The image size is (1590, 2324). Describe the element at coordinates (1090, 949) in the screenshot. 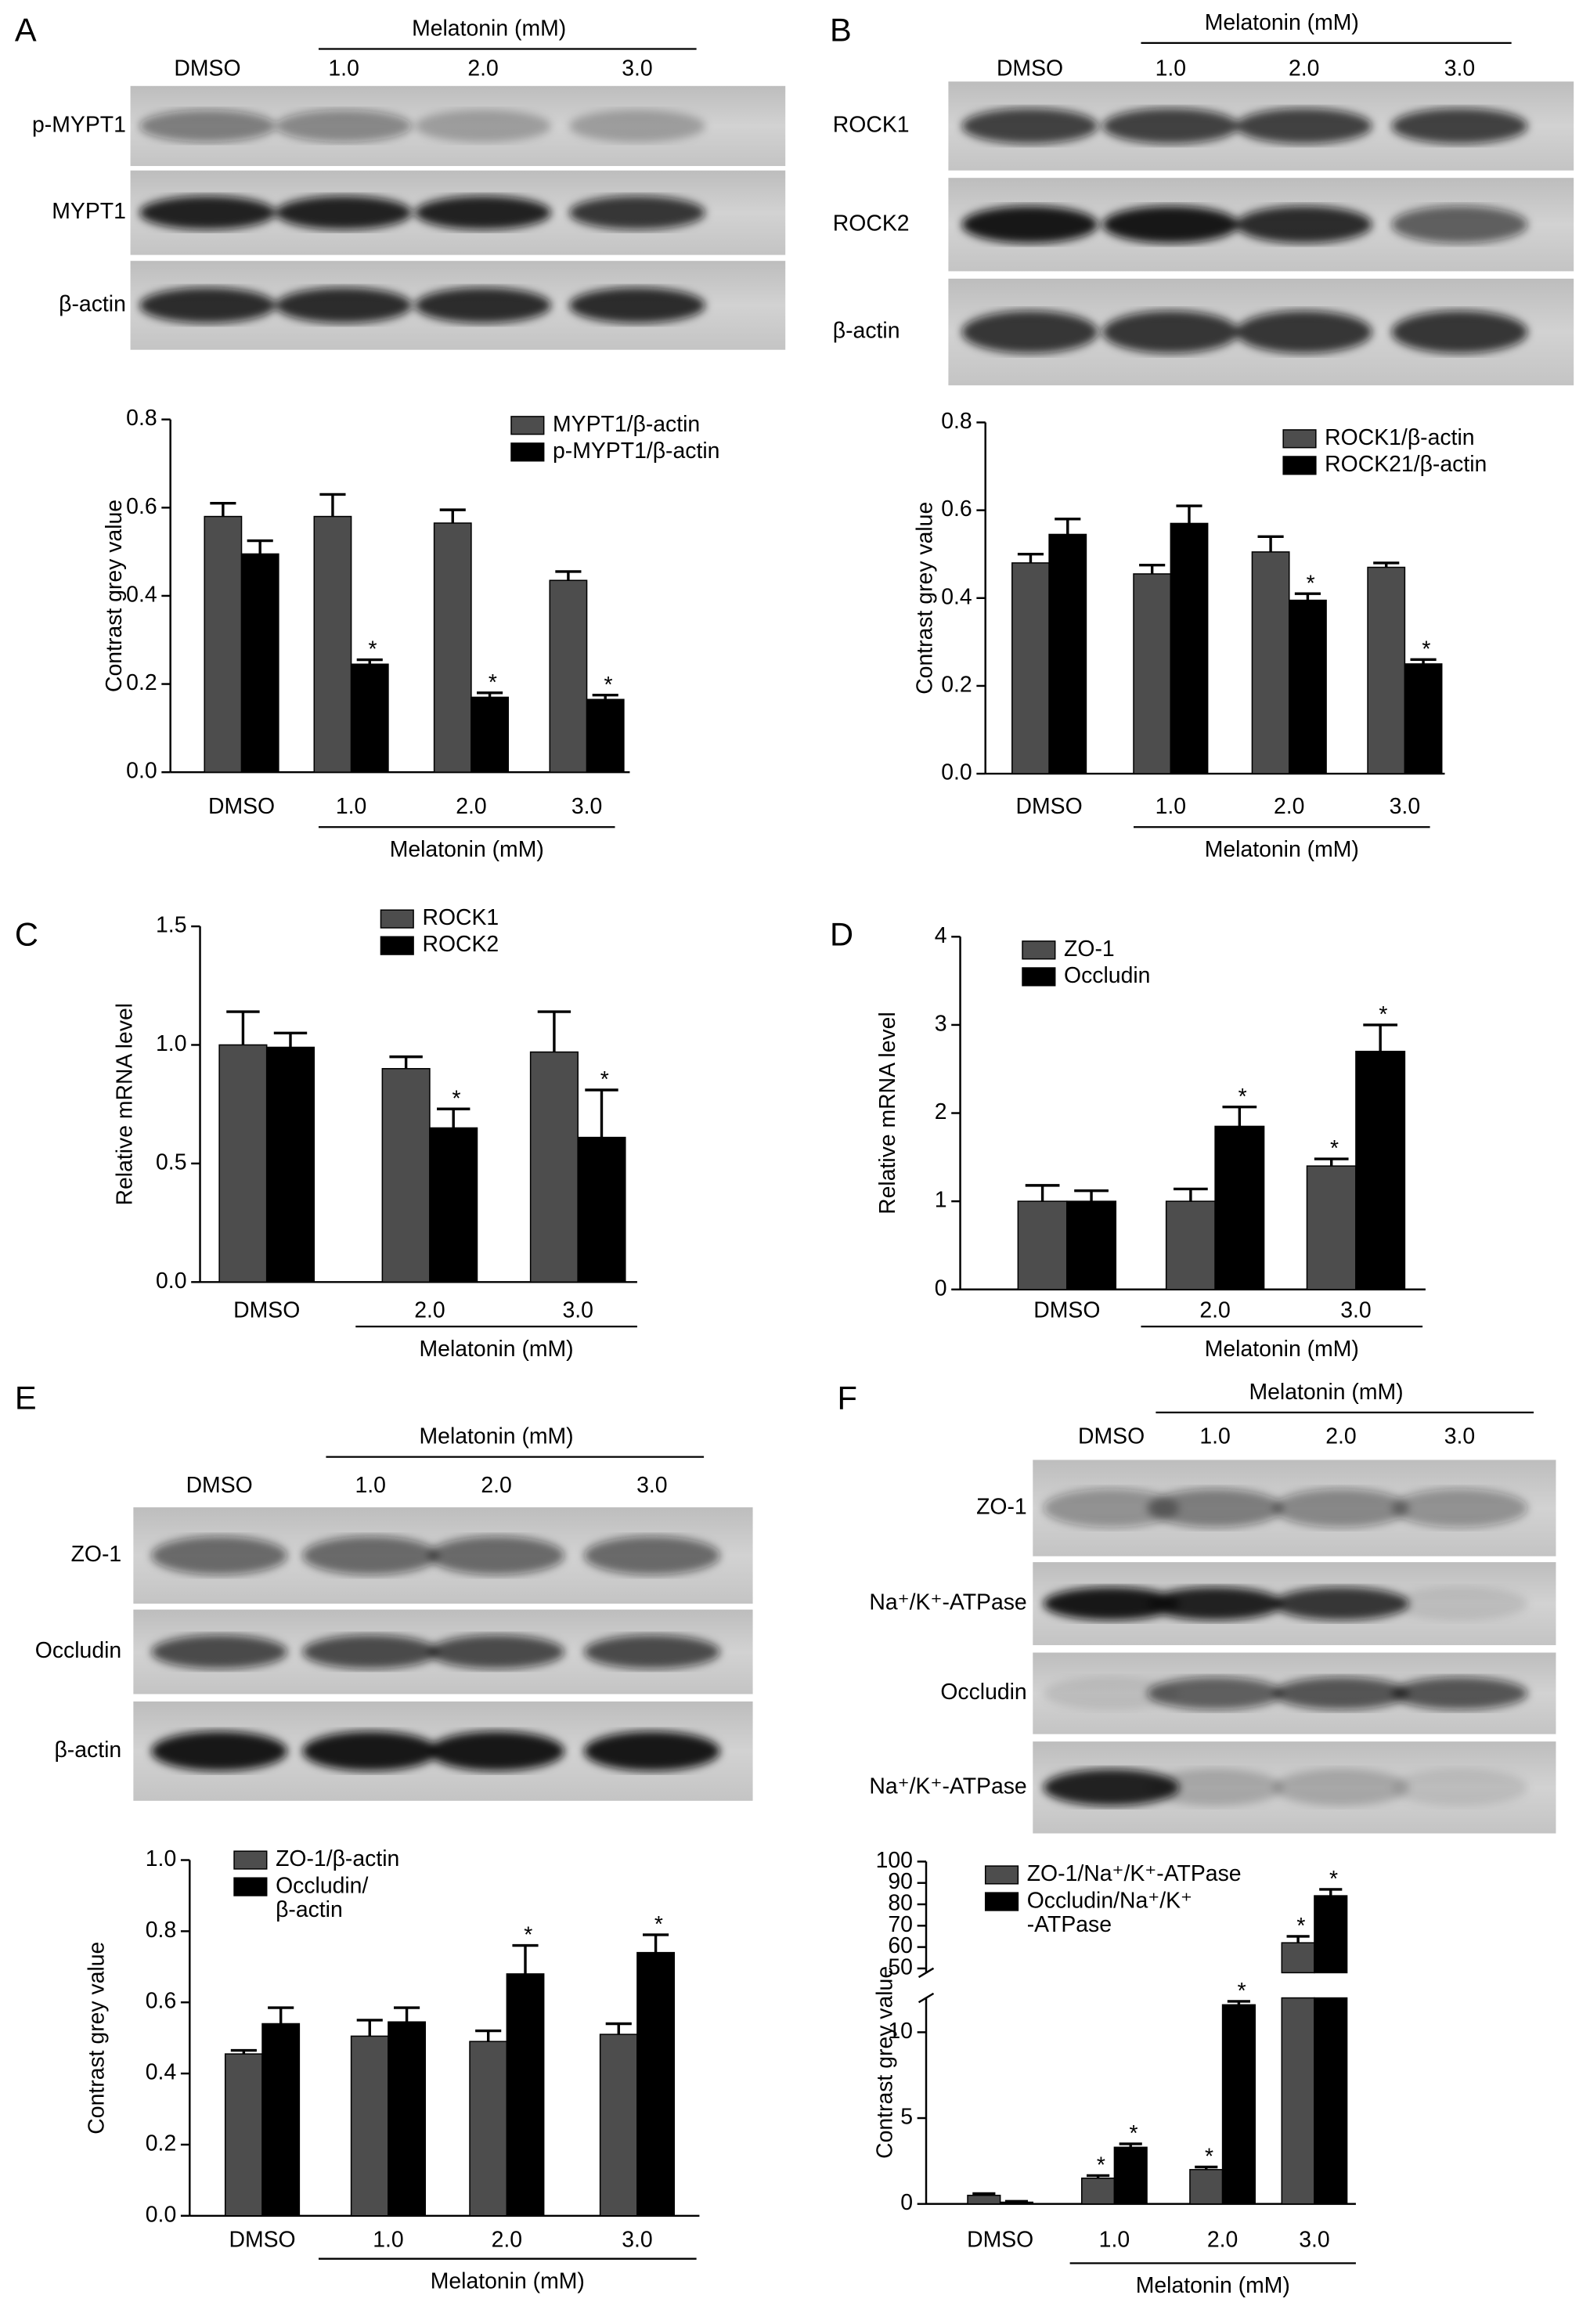

I see `legend-label: ZO-1` at that location.